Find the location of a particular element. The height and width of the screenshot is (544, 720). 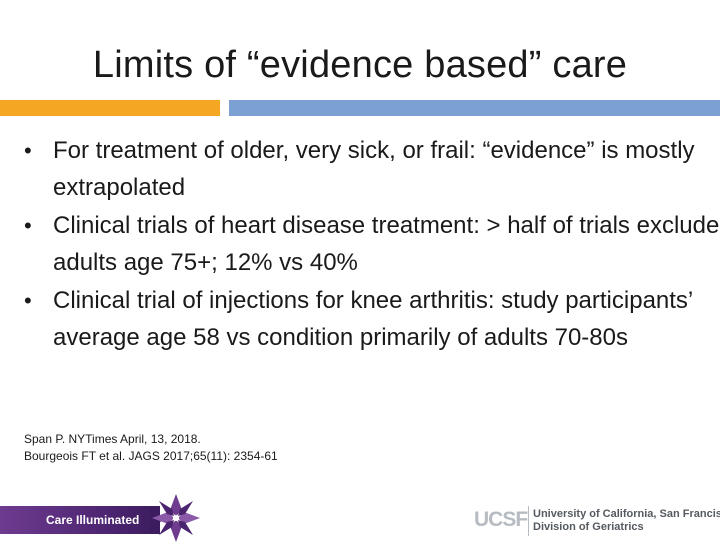

ucsf-divider is located at coordinates (528, 521).